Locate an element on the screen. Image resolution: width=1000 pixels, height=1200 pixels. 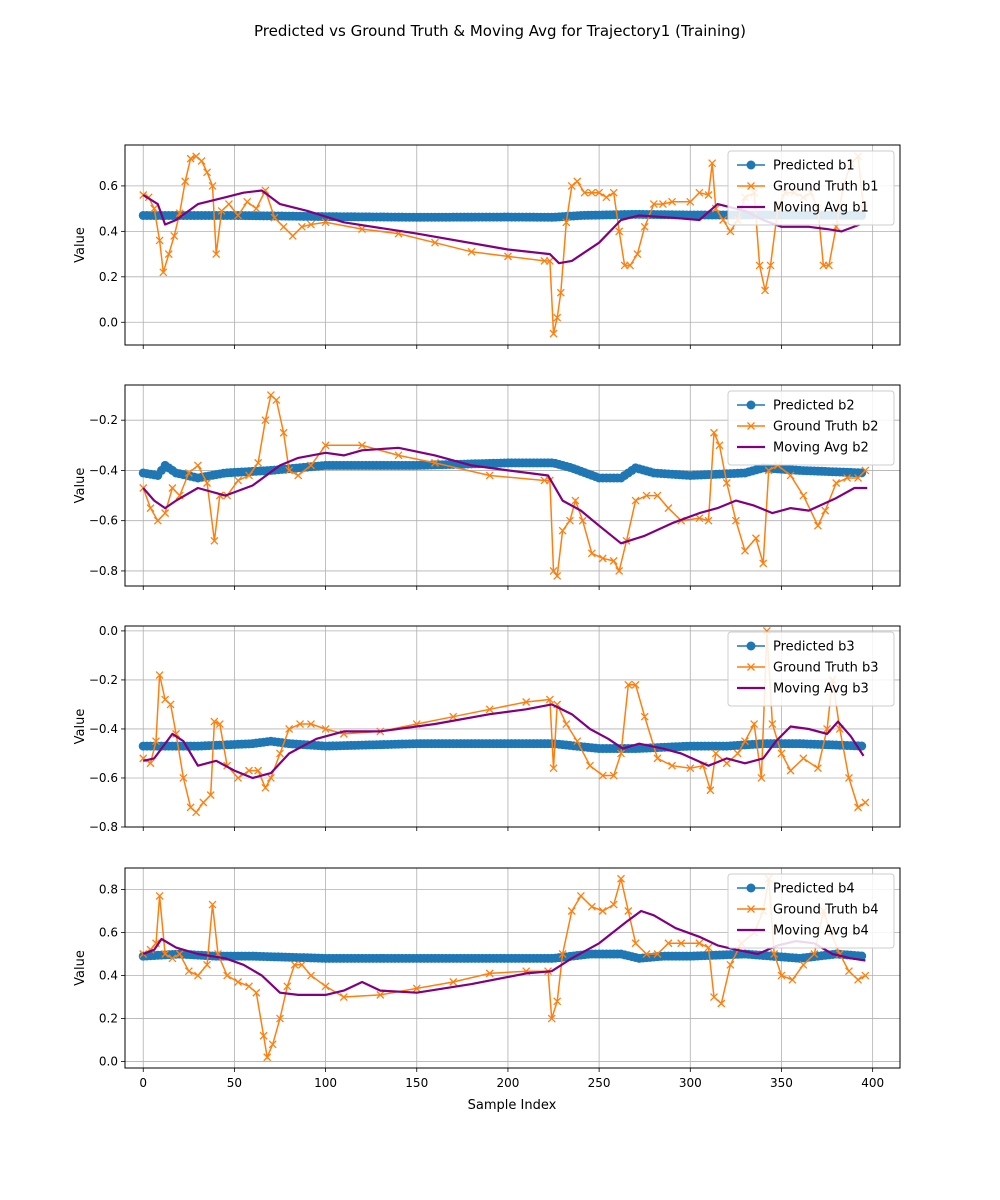
legend: Predicted b4 Ground Truth b4 Moving Avg b4 is located at coordinates (811, 911).